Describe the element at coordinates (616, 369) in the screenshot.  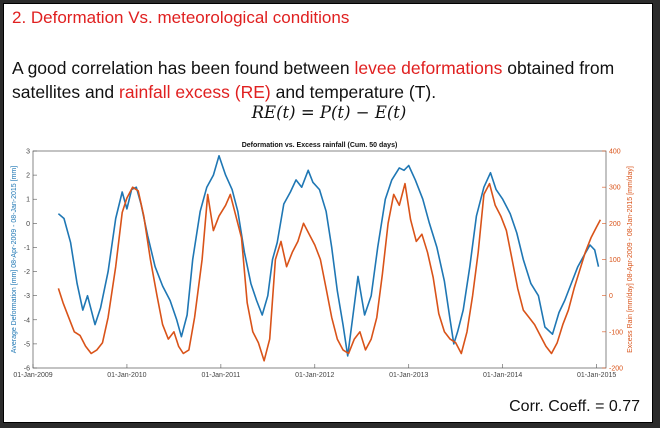
I see `y-right-tick-label: -200` at that location.